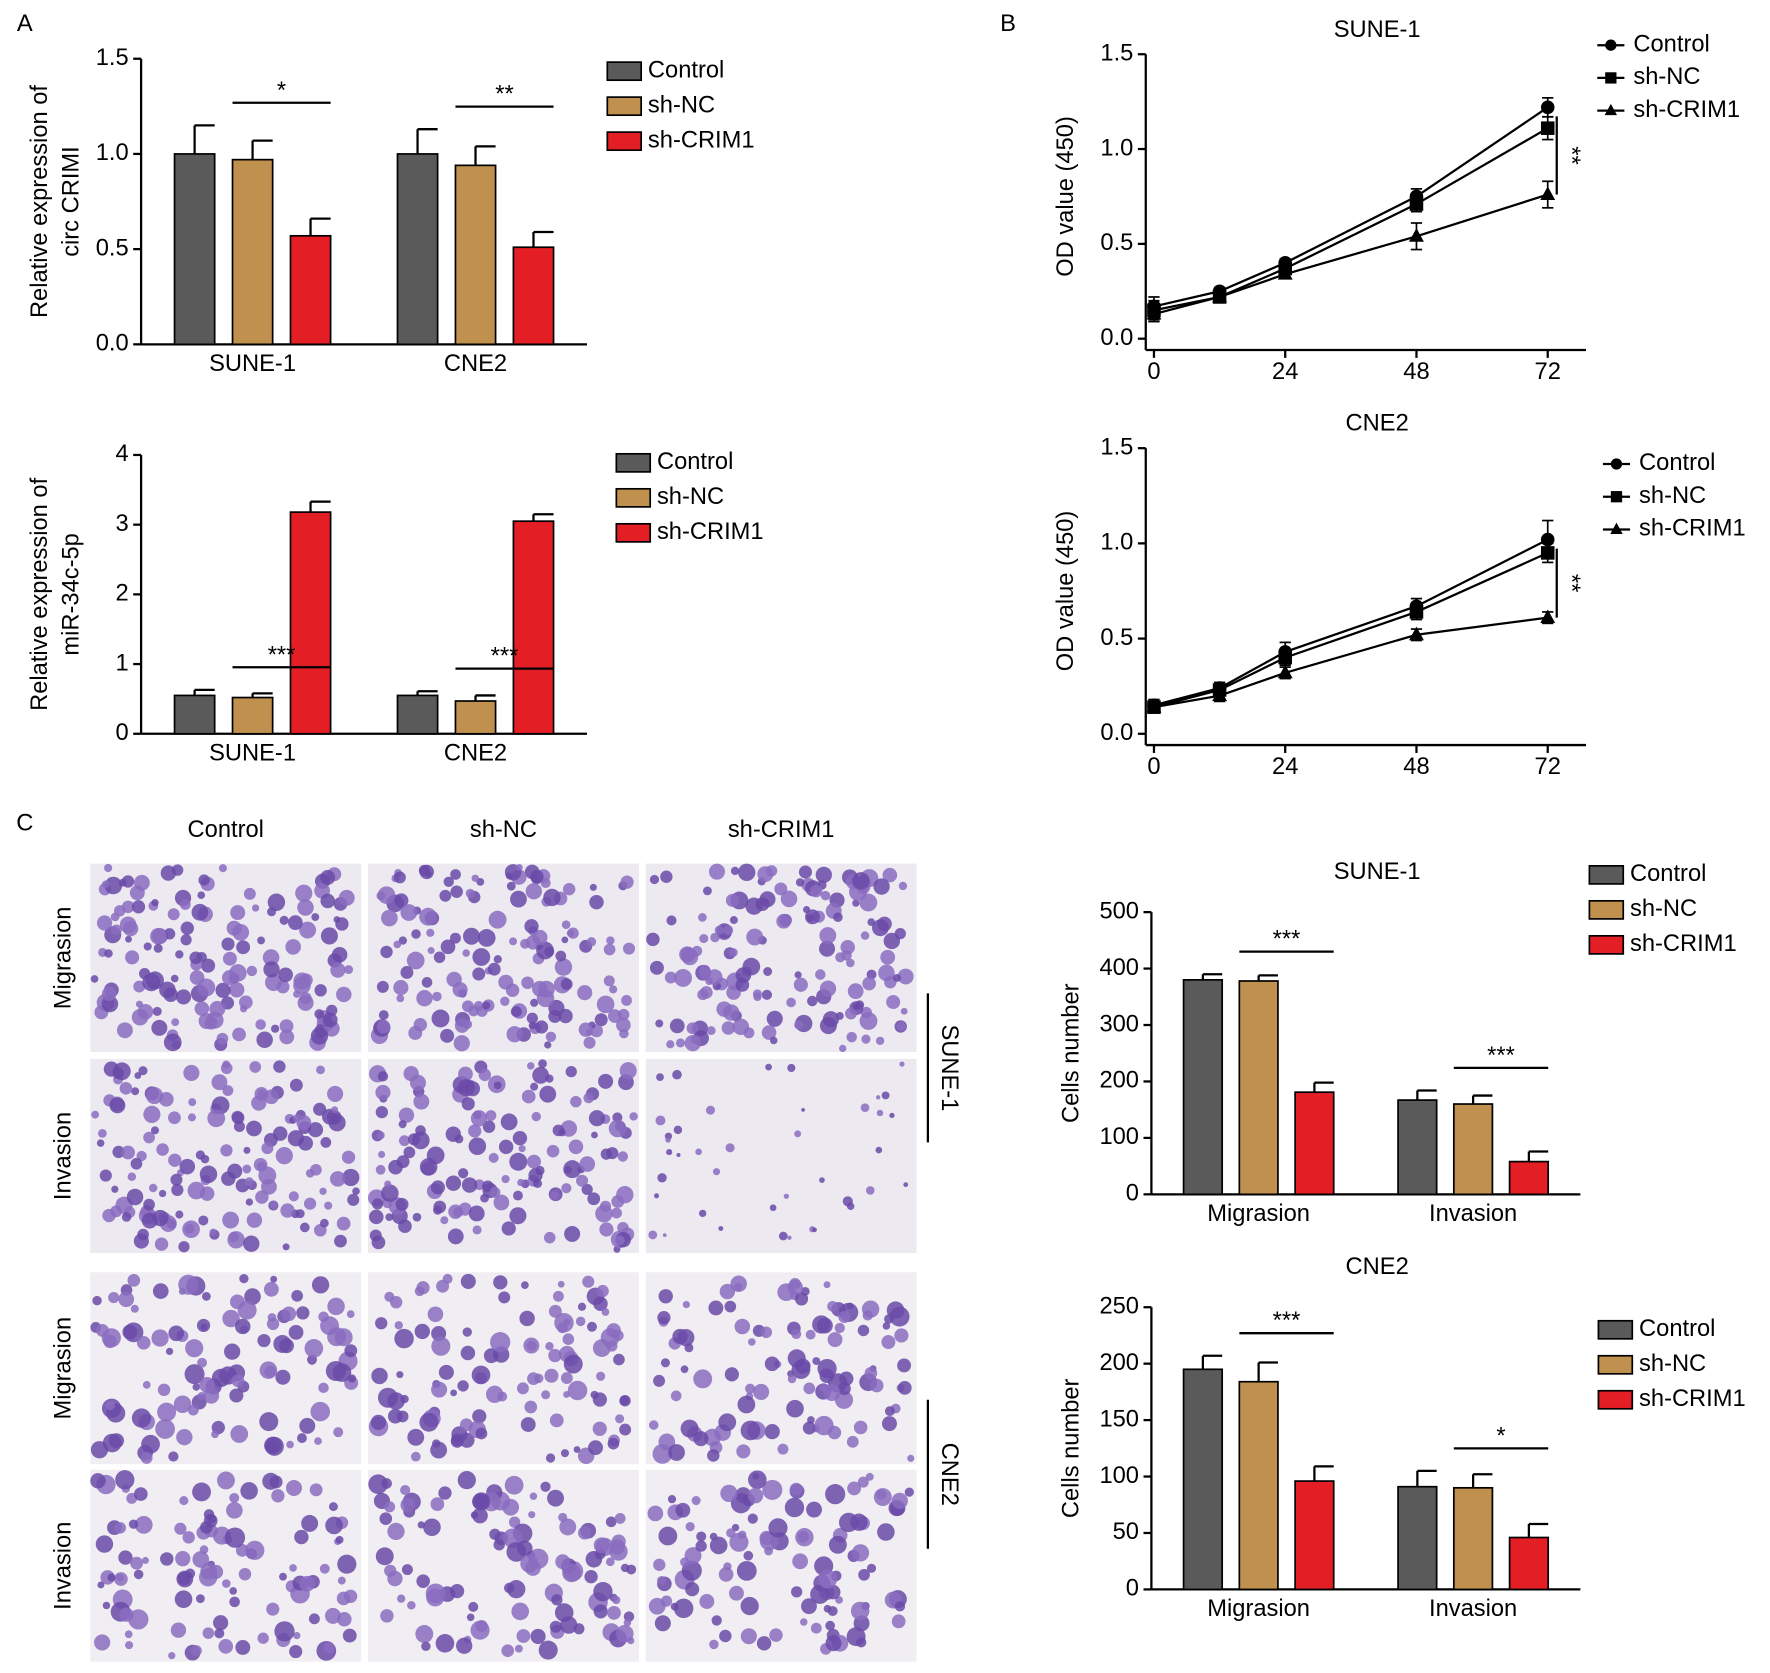  What do you see at coordinates (1116, 543) in the screenshot?
I see `y-tick-label: 1.0` at bounding box center [1116, 543].